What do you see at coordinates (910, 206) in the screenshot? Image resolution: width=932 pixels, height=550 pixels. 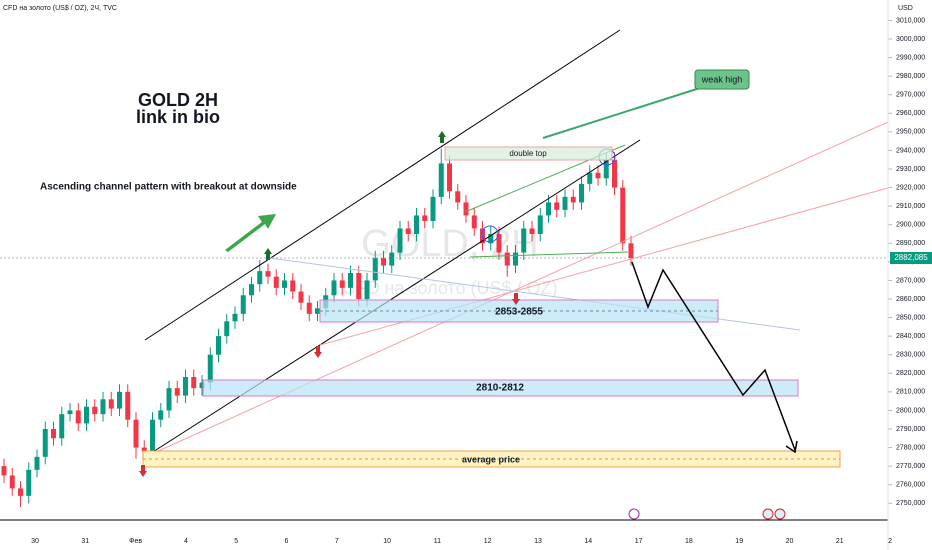 I see `y-tick-label: 2910,000` at bounding box center [910, 206].